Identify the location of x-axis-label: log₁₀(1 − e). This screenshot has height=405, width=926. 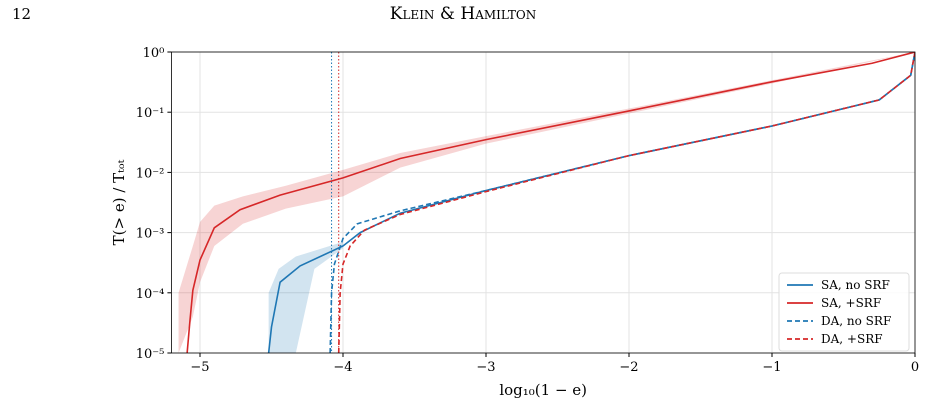
(543, 390).